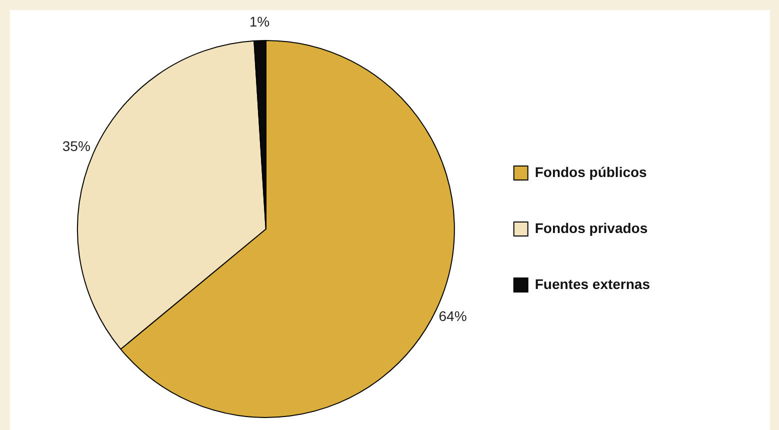  Describe the element at coordinates (259, 21) in the screenshot. I see `data-label: 1%` at that location.